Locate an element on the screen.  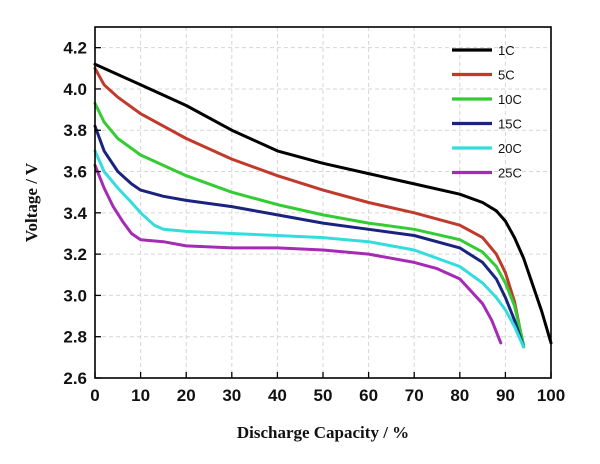
x-tick-label: 20 is located at coordinates (186, 395).